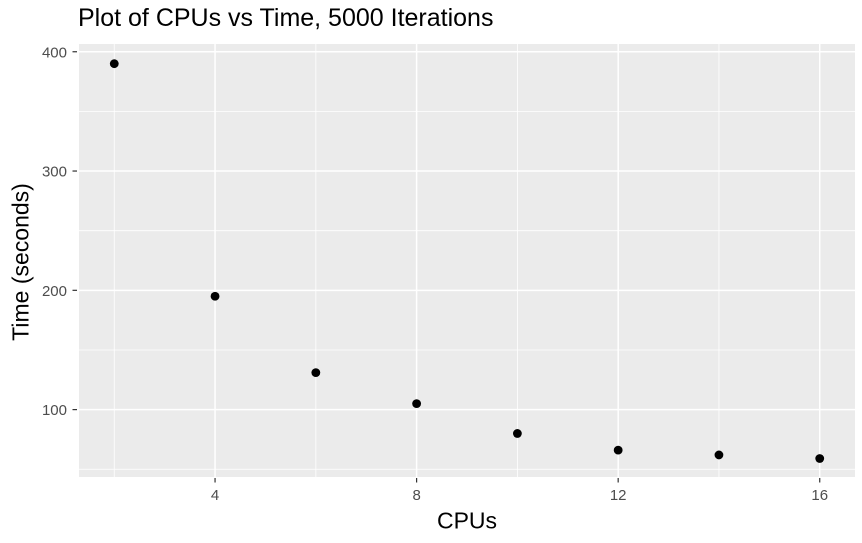 The width and height of the screenshot is (862, 543). I want to click on x-tick-label: 16, so click(819, 495).